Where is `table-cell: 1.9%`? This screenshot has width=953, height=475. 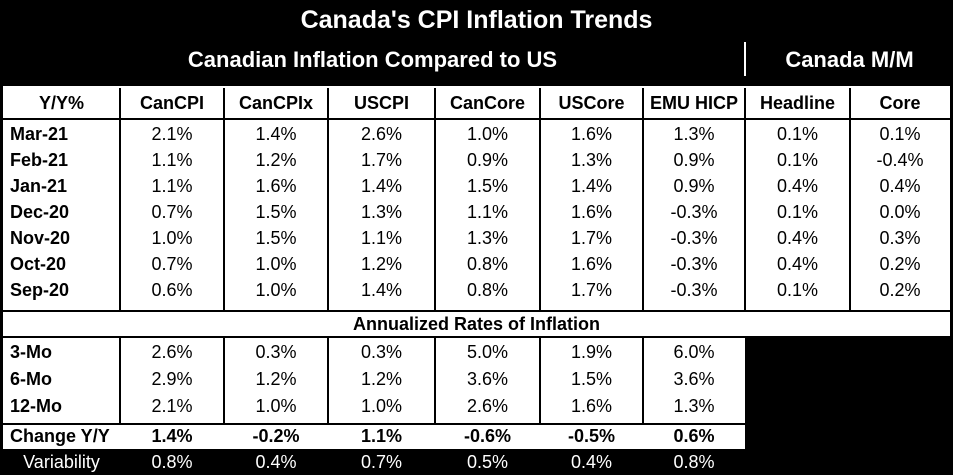
table-cell: 1.9% is located at coordinates (591, 352).